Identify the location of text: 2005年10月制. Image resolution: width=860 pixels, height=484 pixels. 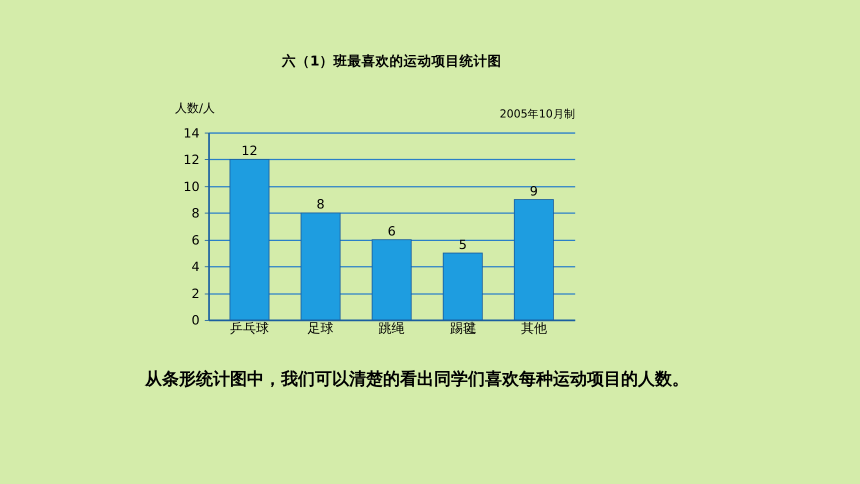
(537, 113).